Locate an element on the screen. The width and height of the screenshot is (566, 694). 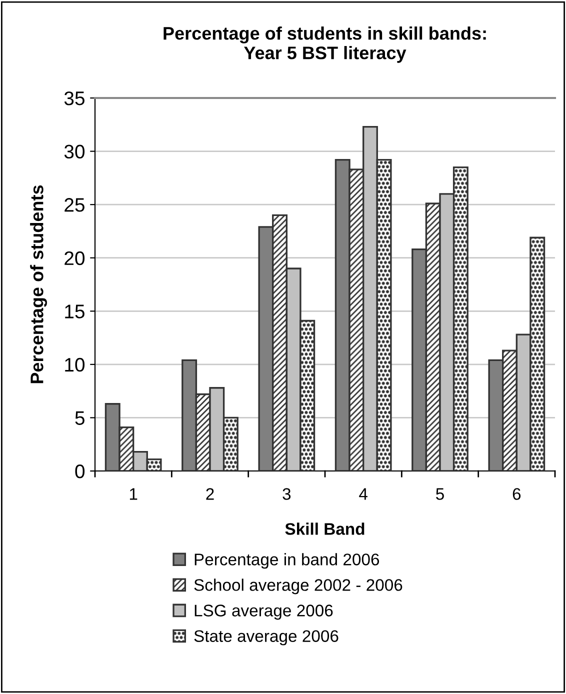
y-tick-label: 5 is located at coordinates (79, 418).